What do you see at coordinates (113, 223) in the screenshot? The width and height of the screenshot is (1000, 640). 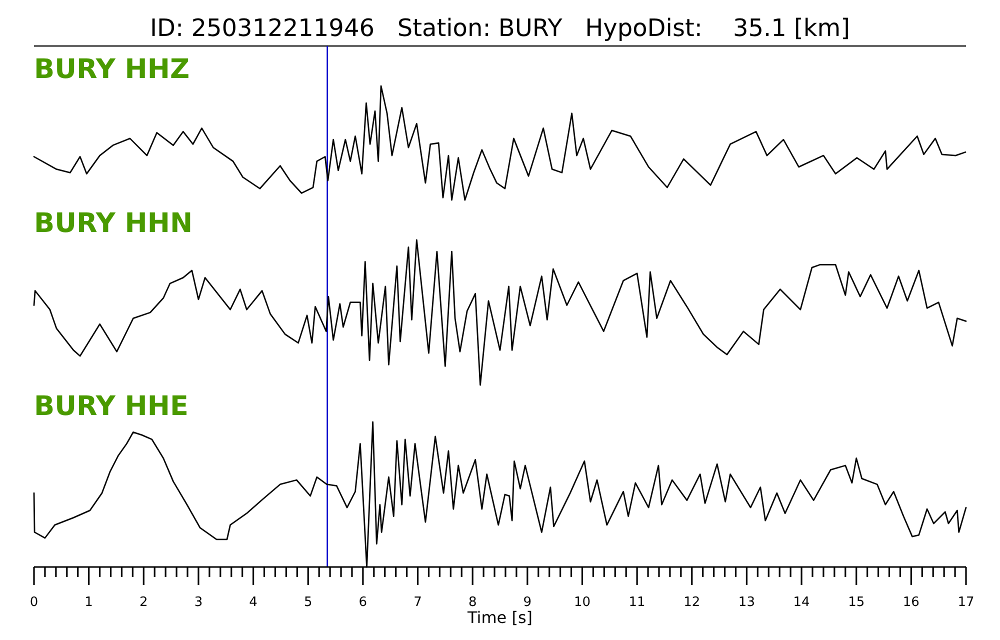 I see `chart-subtitle: BURY HHN` at bounding box center [113, 223].